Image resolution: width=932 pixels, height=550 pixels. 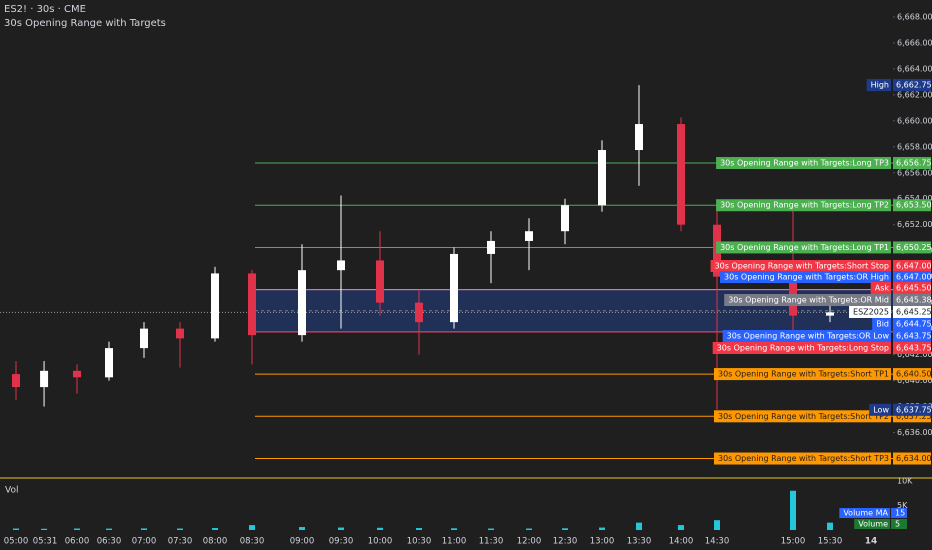 What do you see at coordinates (341, 542) in the screenshot?
I see `x-tick-label: 09:30` at bounding box center [341, 542].